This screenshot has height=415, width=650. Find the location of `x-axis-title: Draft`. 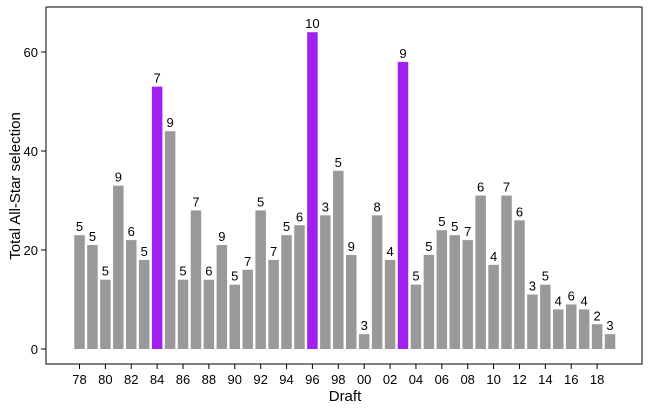

x-axis-title: Draft is located at coordinates (345, 396).